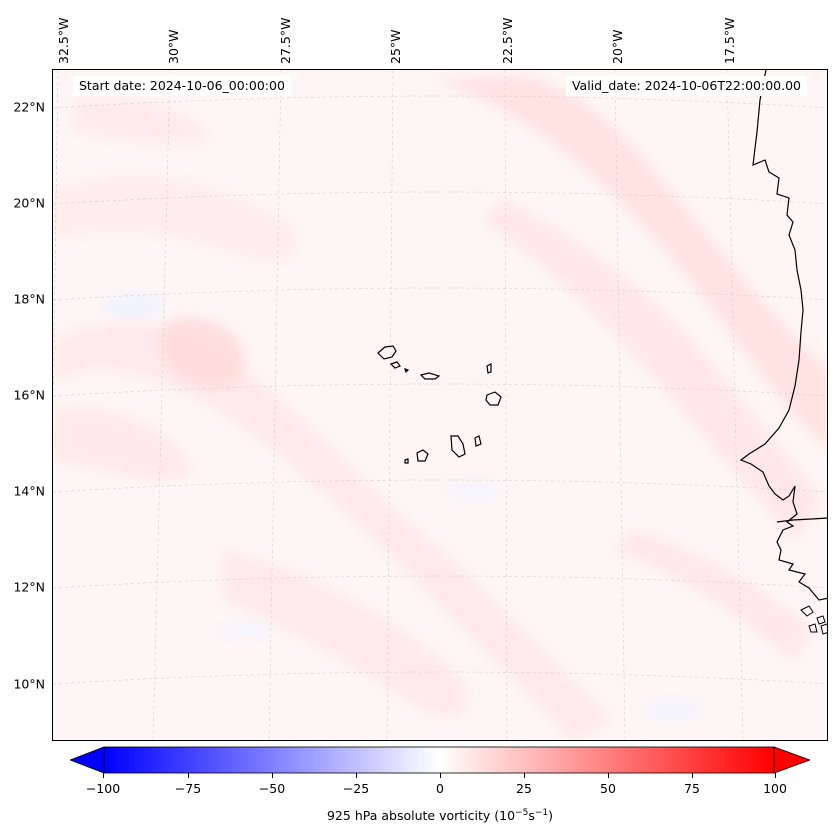  What do you see at coordinates (489, 368) in the screenshot?
I see `island-sal` at bounding box center [489, 368].